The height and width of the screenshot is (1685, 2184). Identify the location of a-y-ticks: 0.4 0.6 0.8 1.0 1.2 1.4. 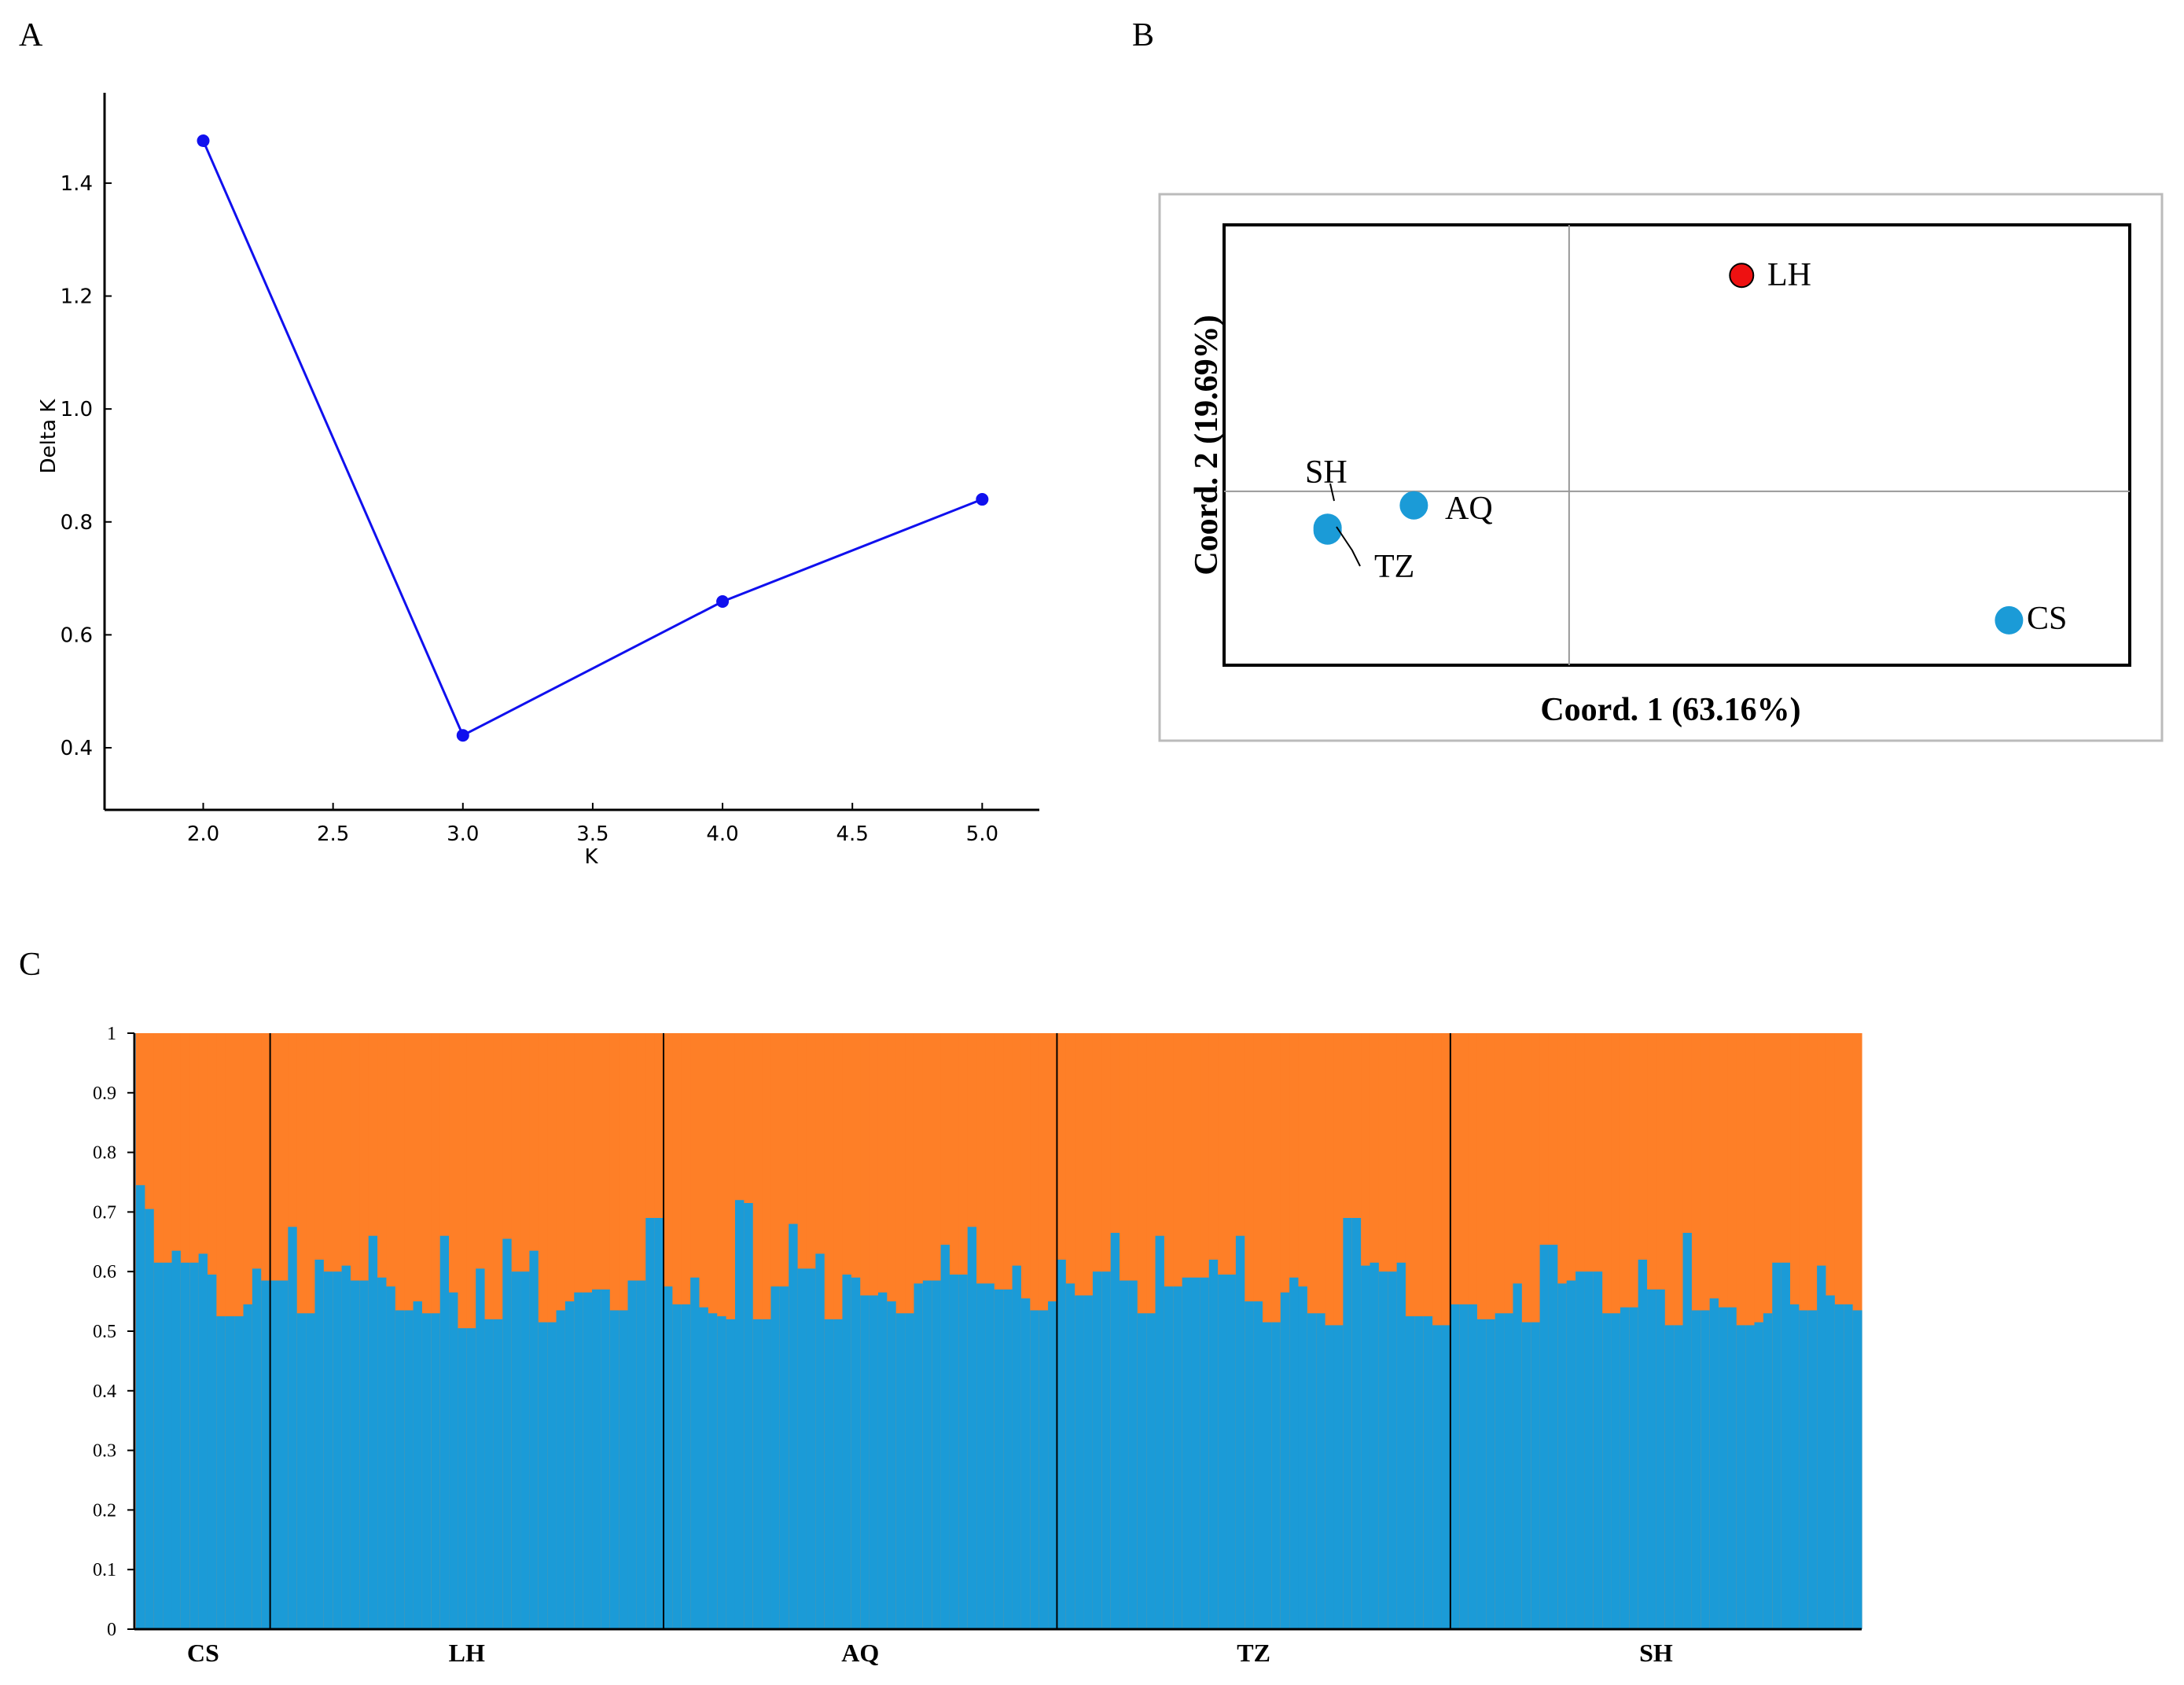
(86, 466).